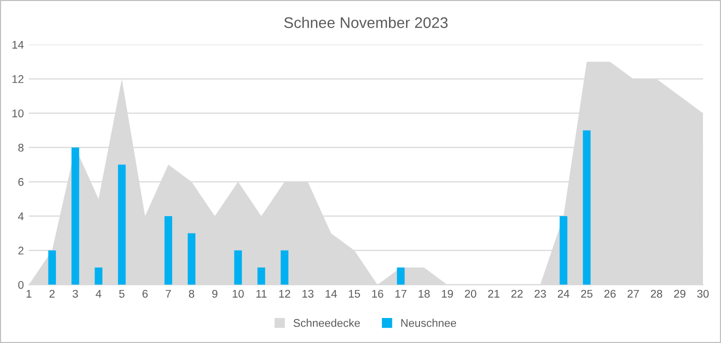  I want to click on x-tick-label: 15, so click(354, 294).